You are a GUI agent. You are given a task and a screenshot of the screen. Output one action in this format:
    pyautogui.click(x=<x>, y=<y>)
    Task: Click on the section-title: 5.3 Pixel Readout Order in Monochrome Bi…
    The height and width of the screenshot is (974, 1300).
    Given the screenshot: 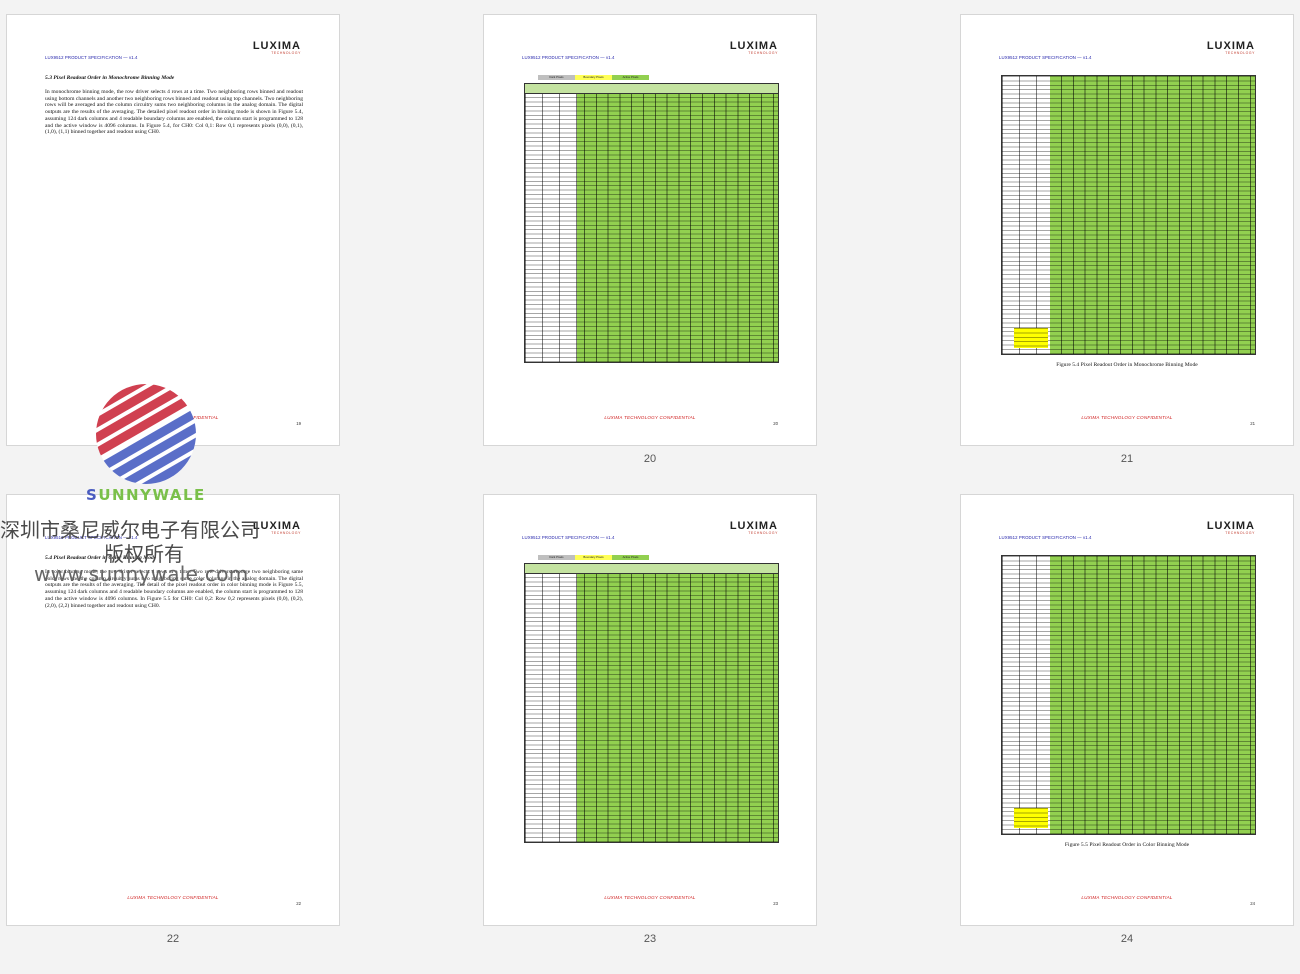 What is the action you would take?
    pyautogui.click(x=110, y=78)
    